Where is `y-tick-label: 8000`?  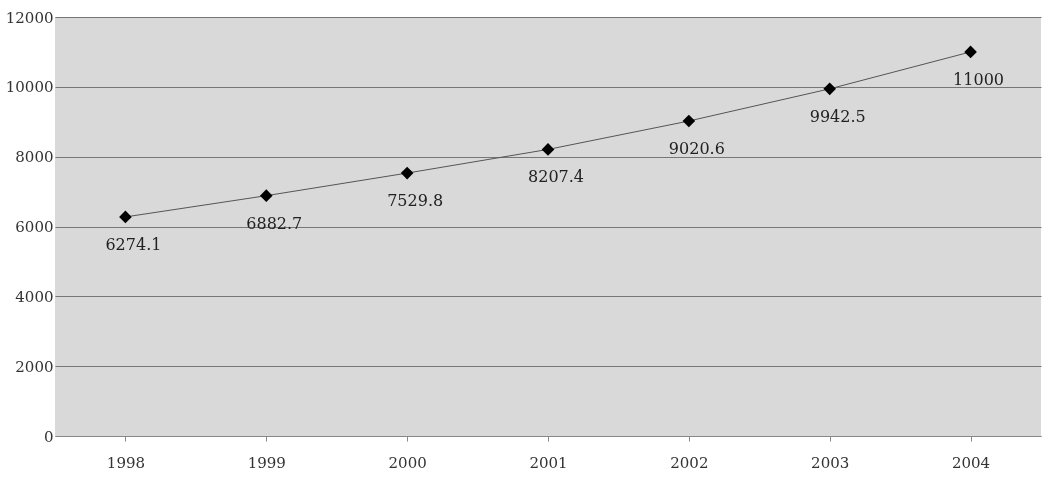
y-tick-label: 8000 is located at coordinates (34, 157).